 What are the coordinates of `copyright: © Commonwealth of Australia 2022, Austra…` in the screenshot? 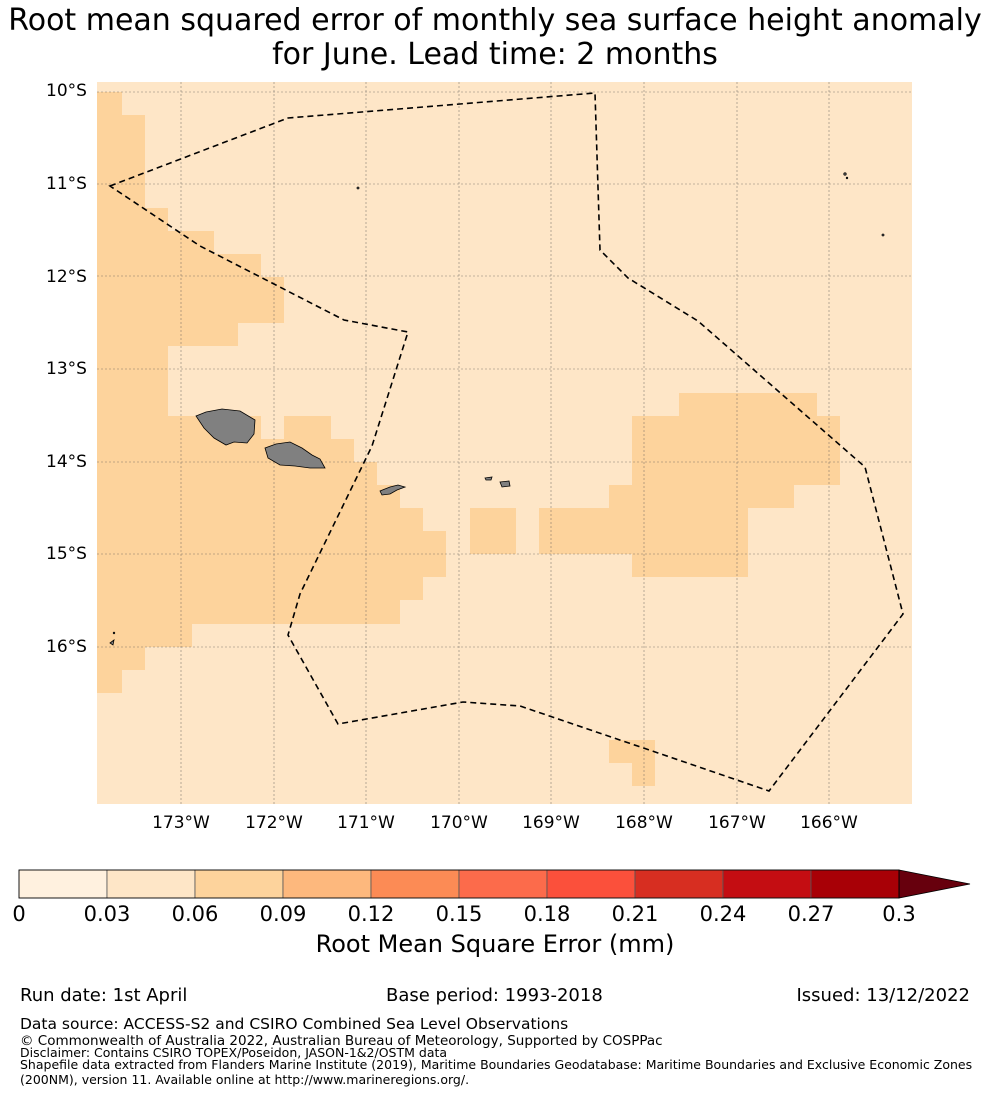 It's located at (341, 1041).